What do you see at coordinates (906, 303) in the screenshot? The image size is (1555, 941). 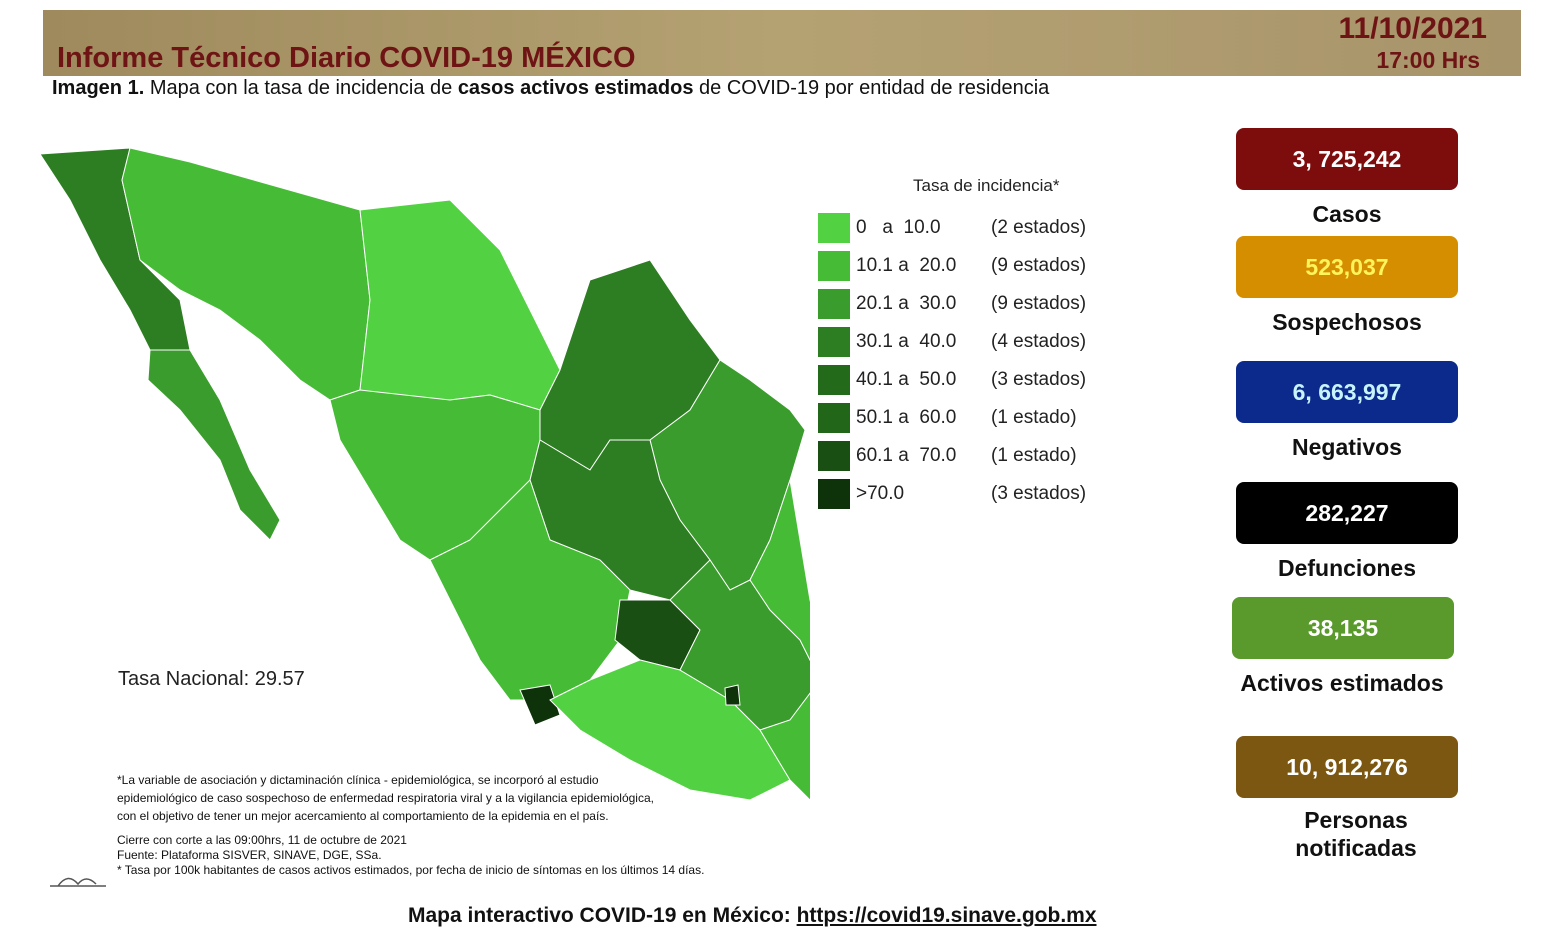 I see `legend-range: 20.1 a 30.0` at bounding box center [906, 303].